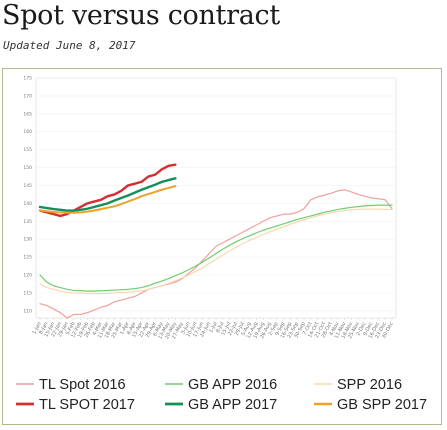 The height and width of the screenshot is (430, 447). I want to click on legend-label: GB APP 2016, so click(232, 385).